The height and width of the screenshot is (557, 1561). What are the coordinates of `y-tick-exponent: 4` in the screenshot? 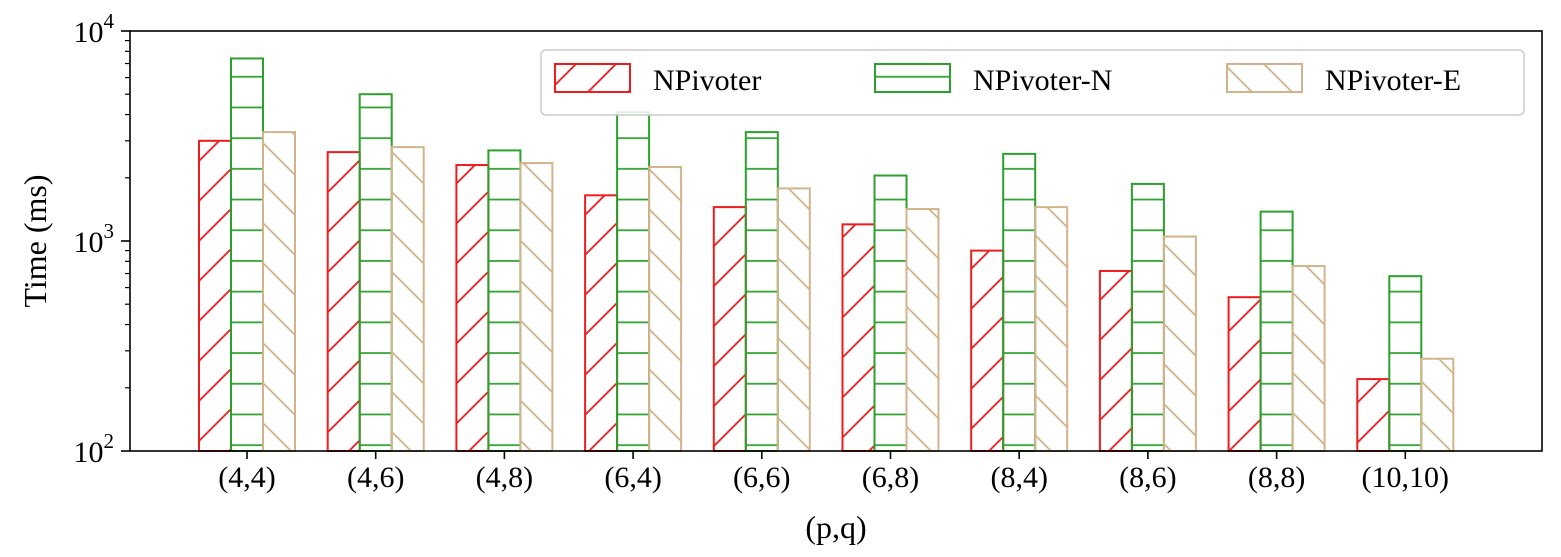 It's located at (109, 21).